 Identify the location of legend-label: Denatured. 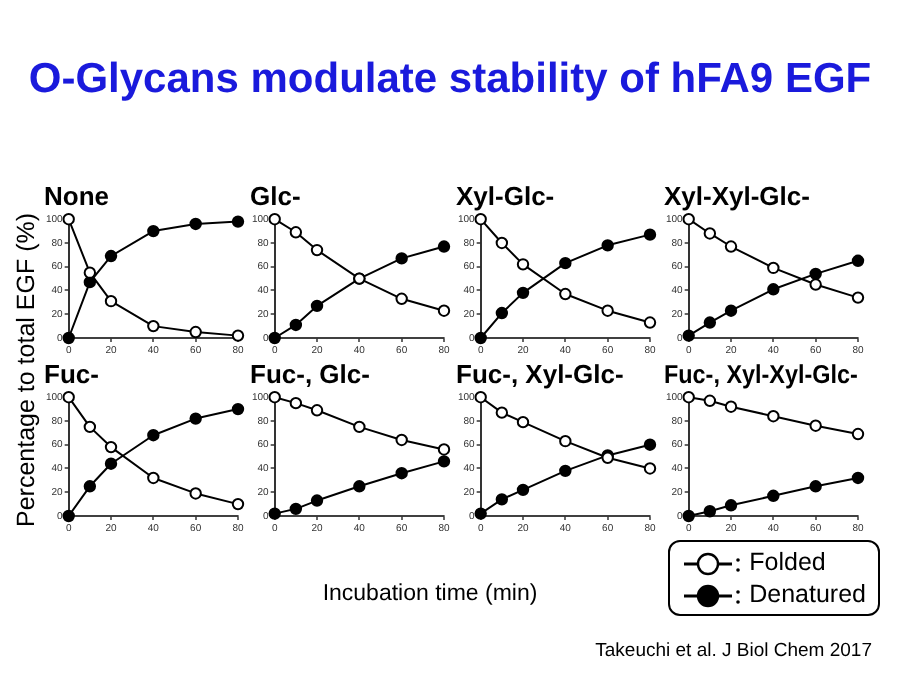
(806, 594).